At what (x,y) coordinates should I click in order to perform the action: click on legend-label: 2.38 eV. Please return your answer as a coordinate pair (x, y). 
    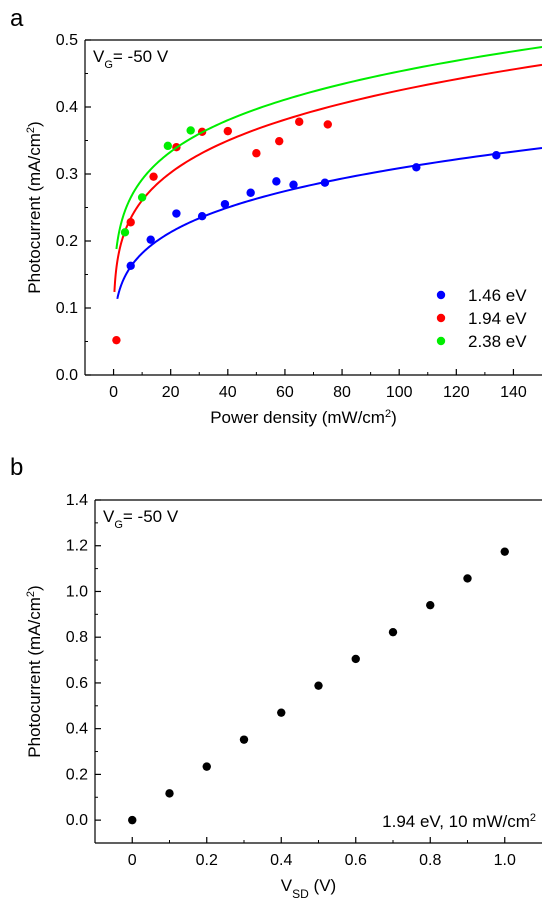
    Looking at the image, I should click on (497, 341).